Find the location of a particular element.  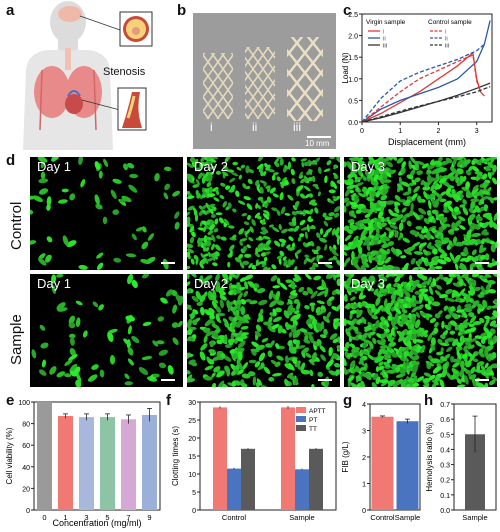

legend-entry: ii is located at coordinates (446, 40).